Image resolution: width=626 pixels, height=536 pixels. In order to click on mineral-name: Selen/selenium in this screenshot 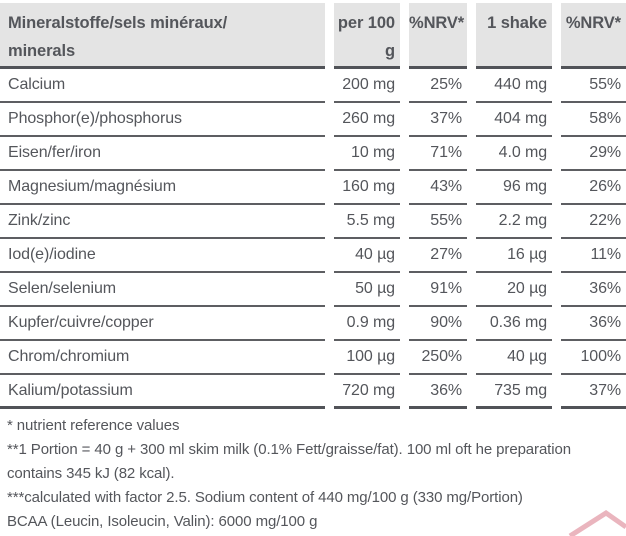, I will do `click(162, 290)`.